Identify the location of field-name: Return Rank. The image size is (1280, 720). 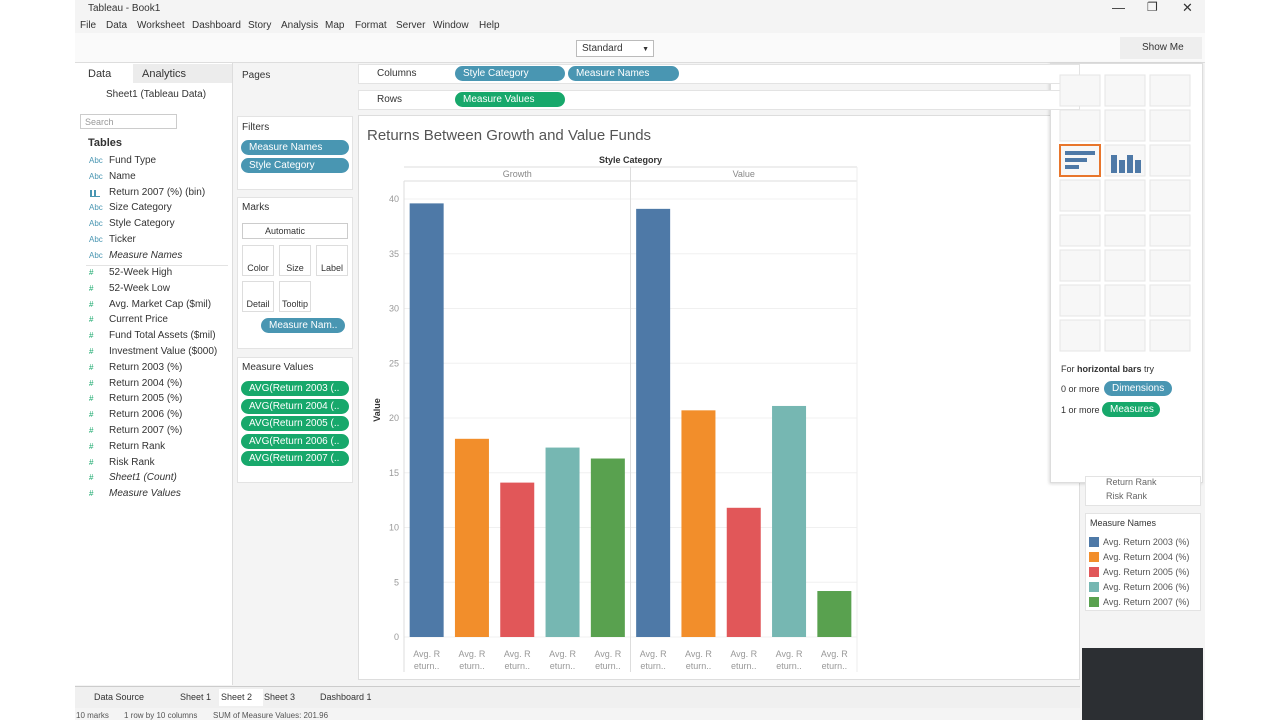
(137, 446).